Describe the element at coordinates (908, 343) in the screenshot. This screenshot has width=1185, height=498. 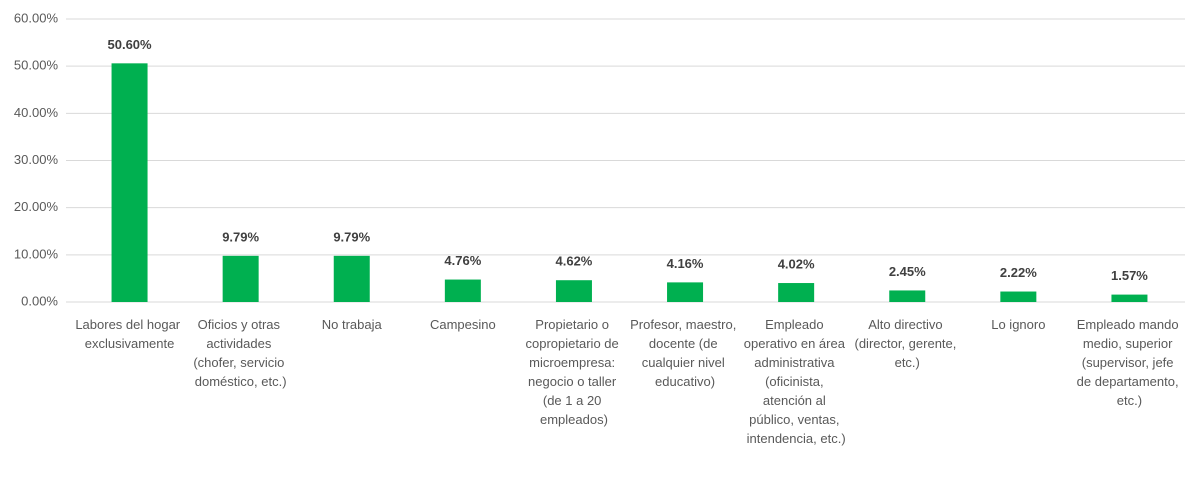
I see `x-tick-label: Alto directivo (director, gerente, etc.)` at that location.